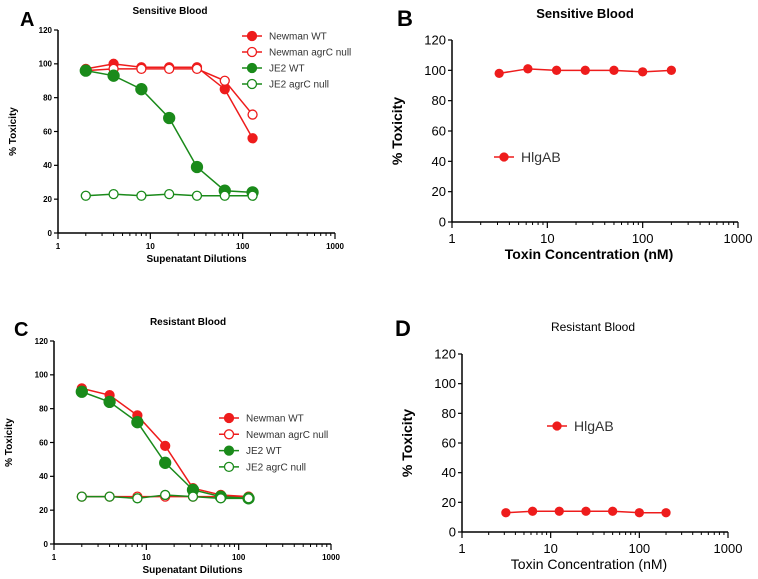 This screenshot has height=579, width=758. What do you see at coordinates (439, 131) in the screenshot?
I see `y-tick-label: 60` at bounding box center [439, 131].